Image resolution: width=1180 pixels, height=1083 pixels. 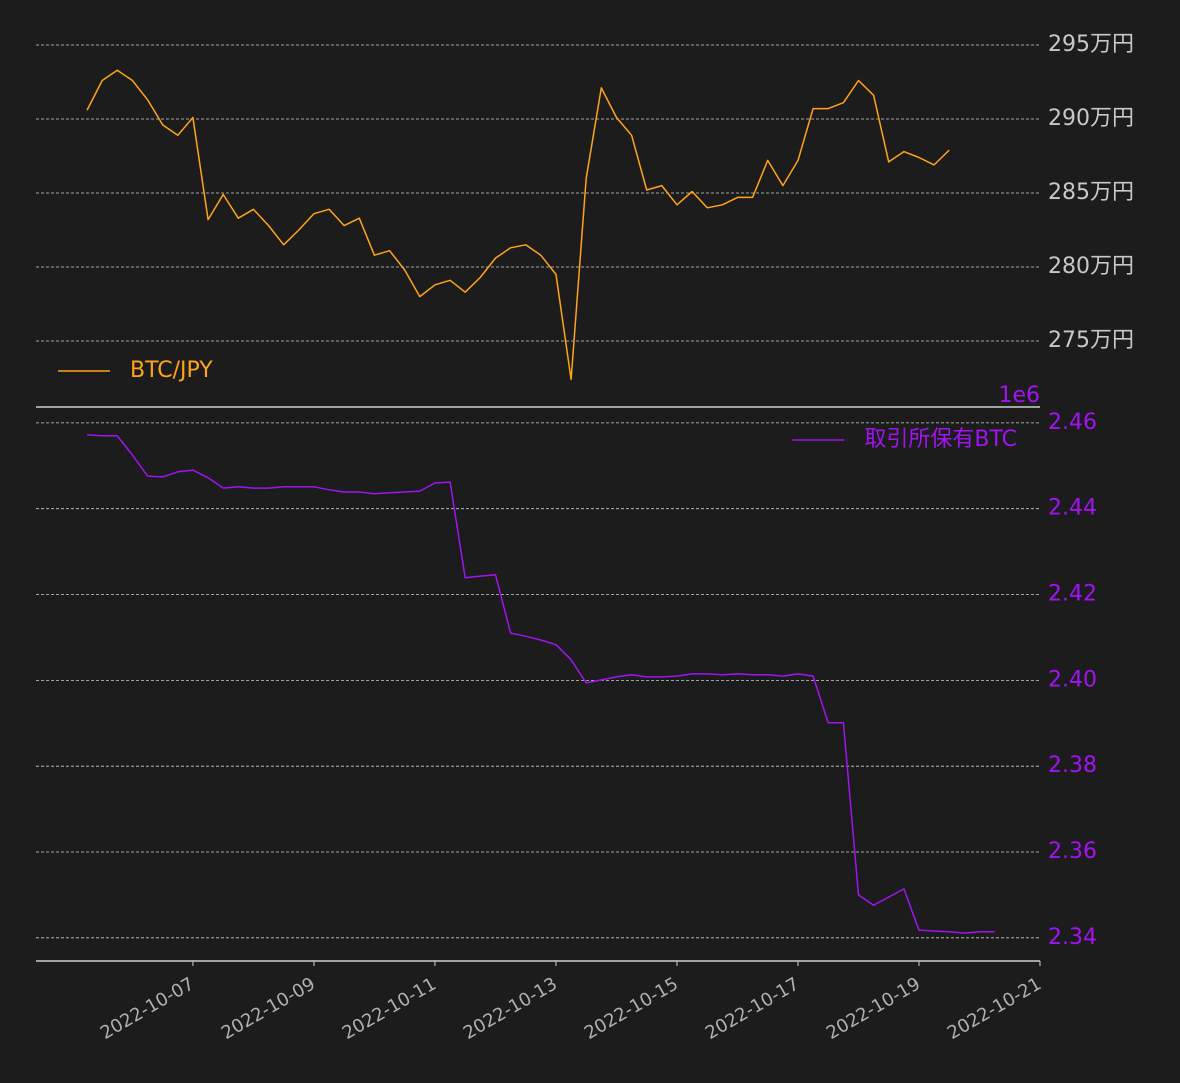 What do you see at coordinates (1072, 594) in the screenshot?
I see `y-tick-label: 2.42` at bounding box center [1072, 594].